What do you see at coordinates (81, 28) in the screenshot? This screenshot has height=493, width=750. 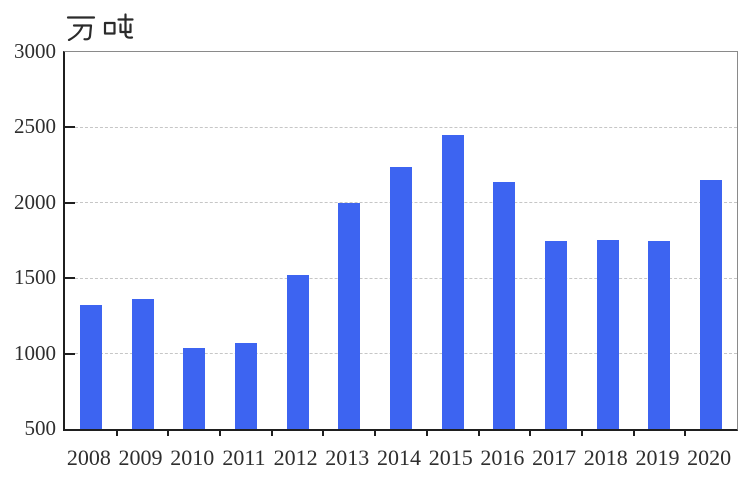 I see `unit-glyph-wan-icon` at bounding box center [81, 28].